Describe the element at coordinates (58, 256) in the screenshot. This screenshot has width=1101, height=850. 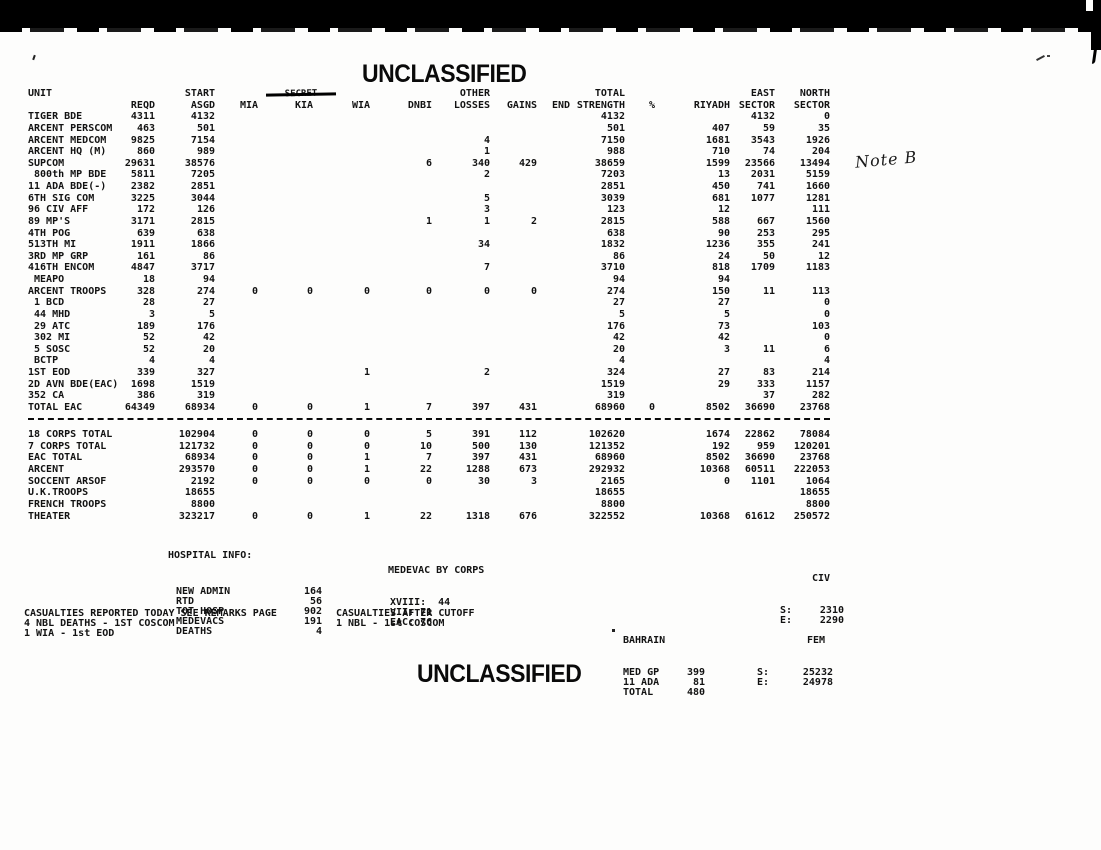
I see `cell-unit: 3RD MP GRP` at that location.